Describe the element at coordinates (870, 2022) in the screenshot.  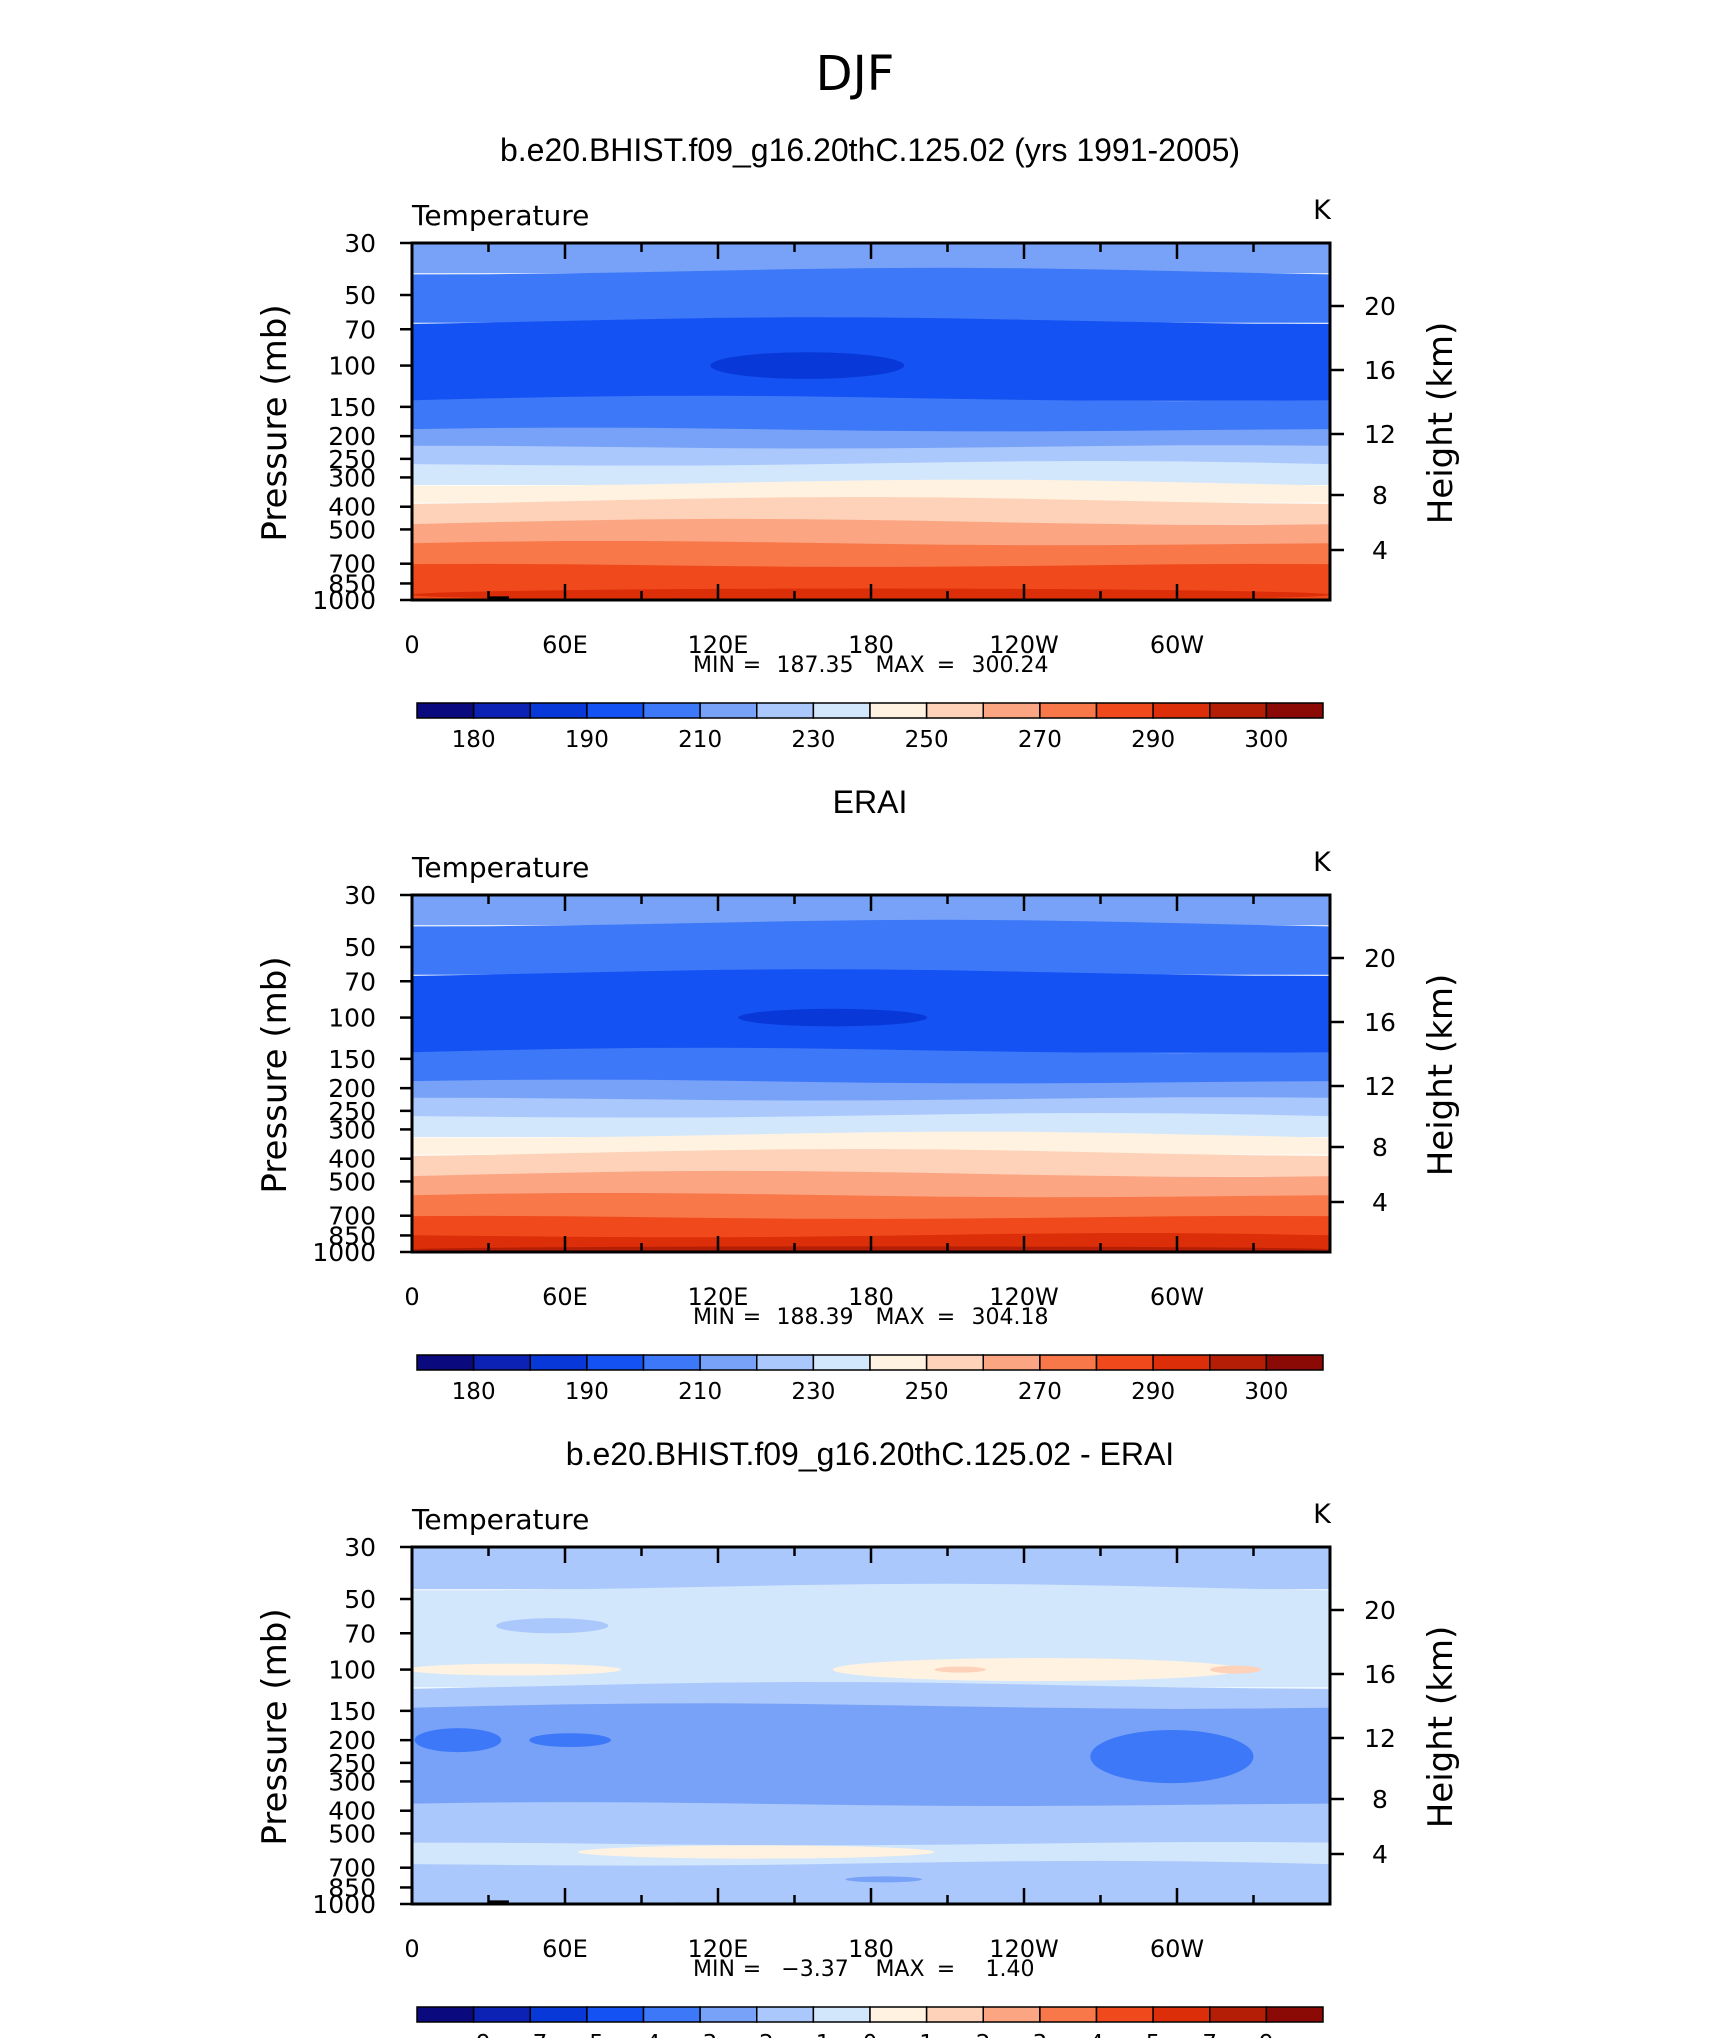
I see `panel-3-colorbar: −9 −7 −5 −4 −3 −2 −1 0 1 2 3 4 5 7 9` at that location.